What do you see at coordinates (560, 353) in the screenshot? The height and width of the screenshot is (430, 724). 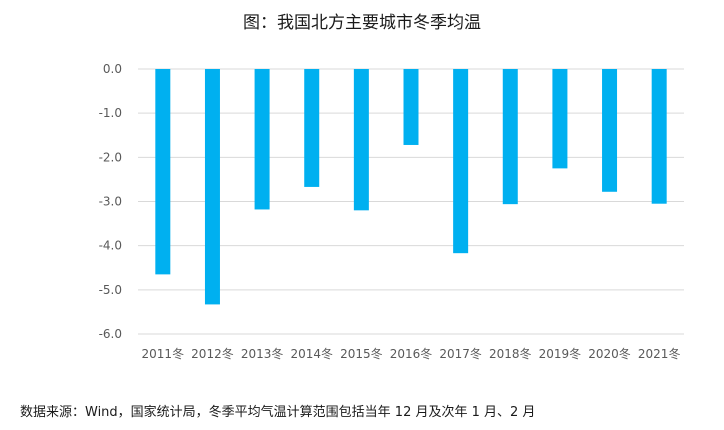 I see `x-tick-label: 2019冬` at bounding box center [560, 353].